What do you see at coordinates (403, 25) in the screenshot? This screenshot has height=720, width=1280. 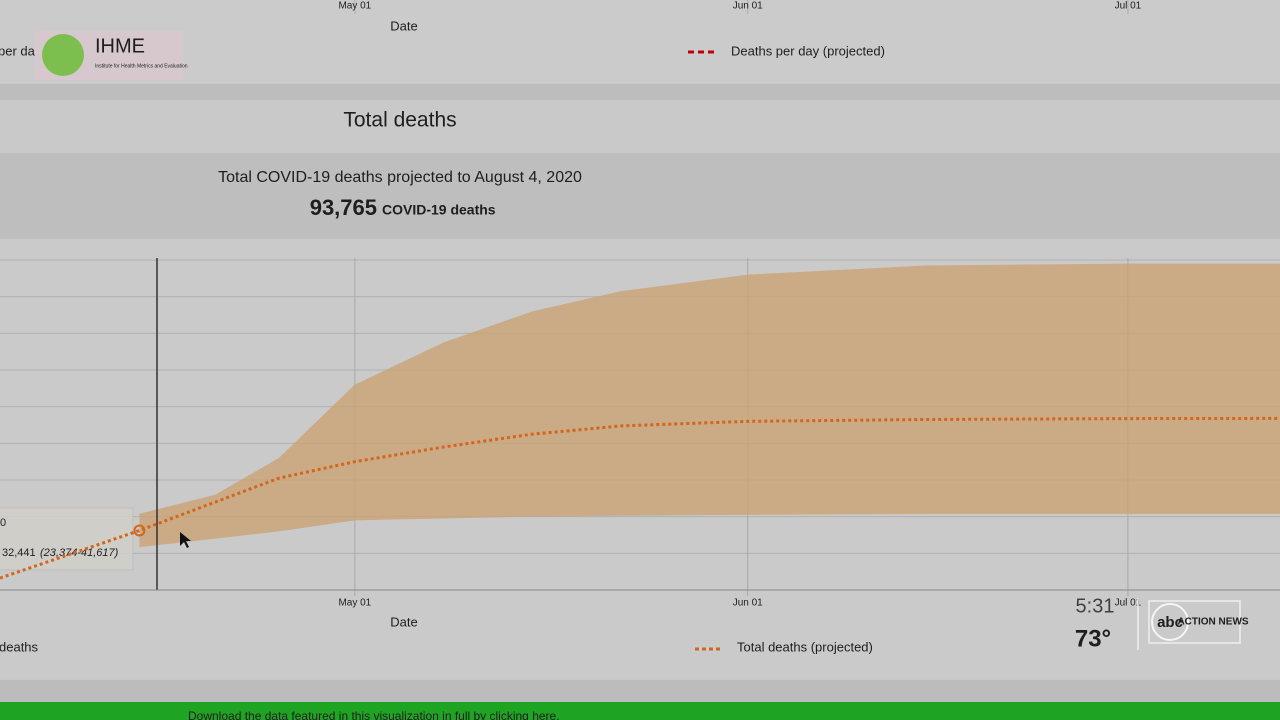 I see `top-x-label: Date` at bounding box center [403, 25].